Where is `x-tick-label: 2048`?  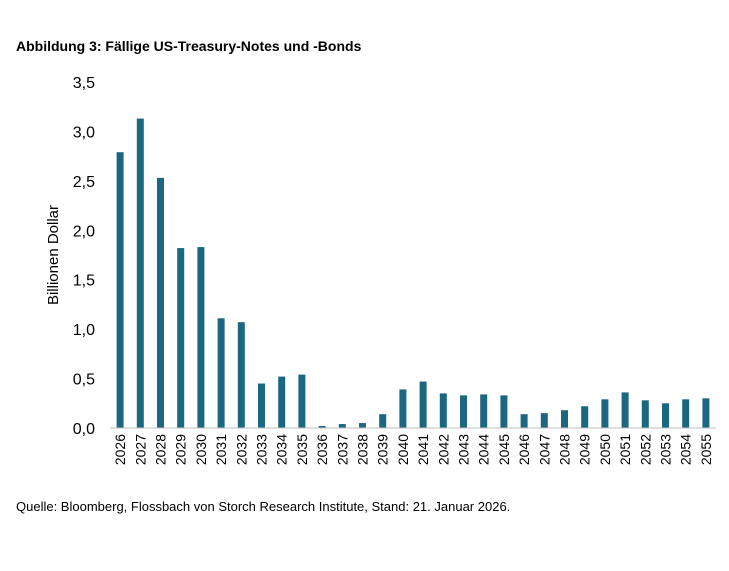 x-tick-label: 2048 is located at coordinates (565, 449).